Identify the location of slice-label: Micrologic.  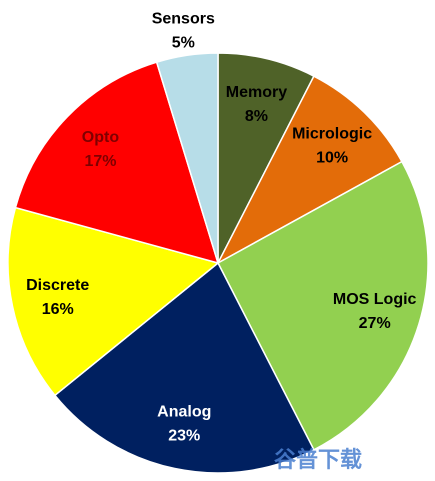
(332, 134).